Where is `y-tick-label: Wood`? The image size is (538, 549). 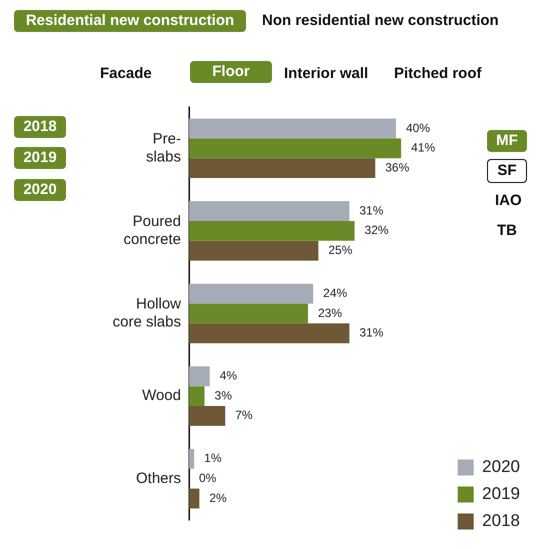 y-tick-label: Wood is located at coordinates (161, 395).